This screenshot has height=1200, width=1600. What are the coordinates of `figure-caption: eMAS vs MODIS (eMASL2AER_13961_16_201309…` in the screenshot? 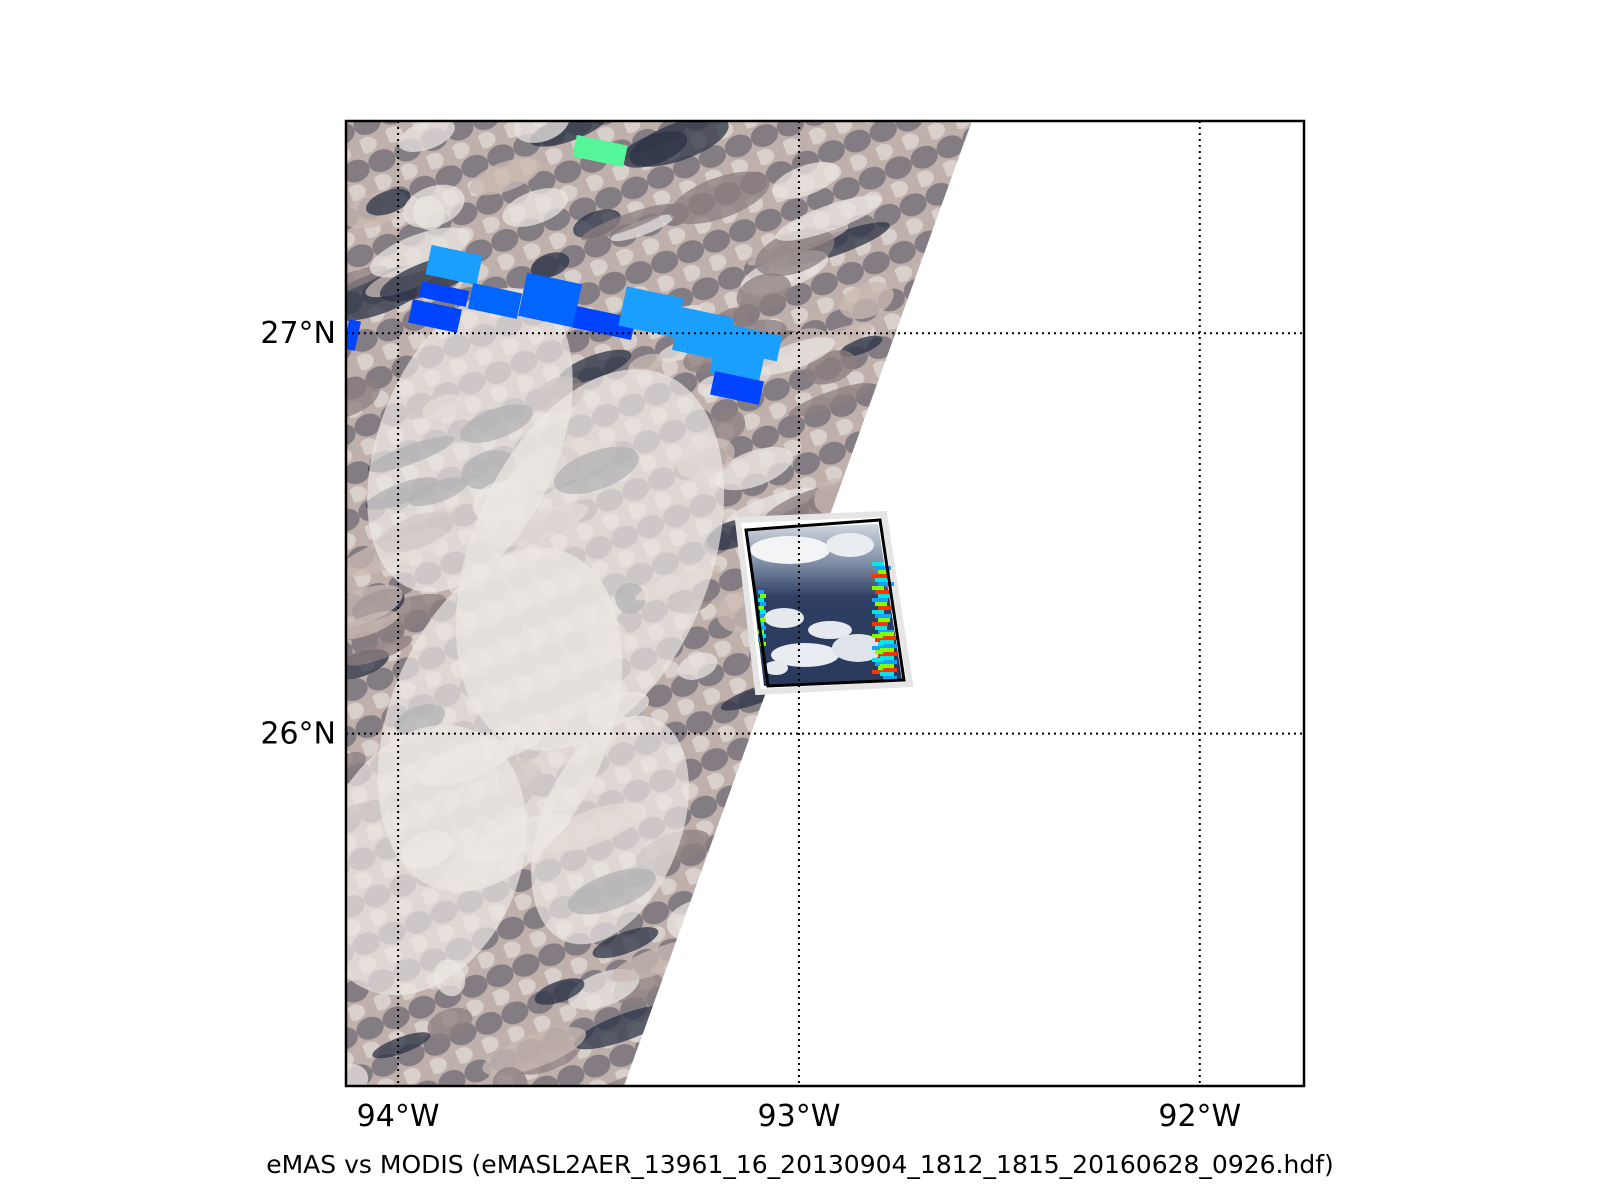 It's located at (800, 1164).